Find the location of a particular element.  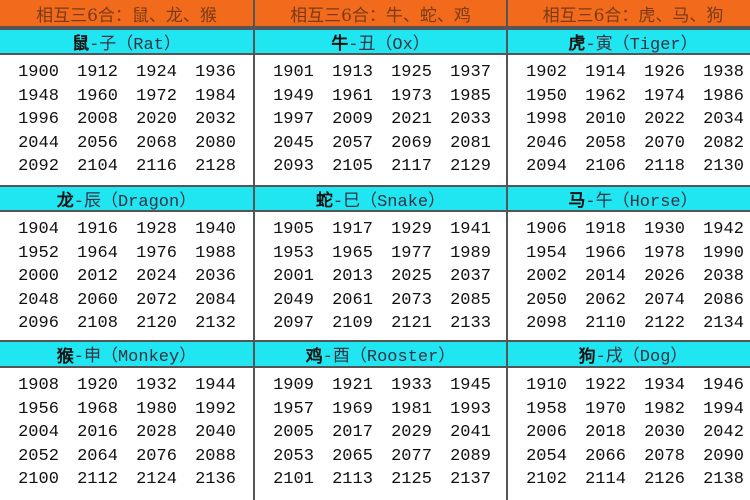

year-cell: 1932 is located at coordinates (156, 385).